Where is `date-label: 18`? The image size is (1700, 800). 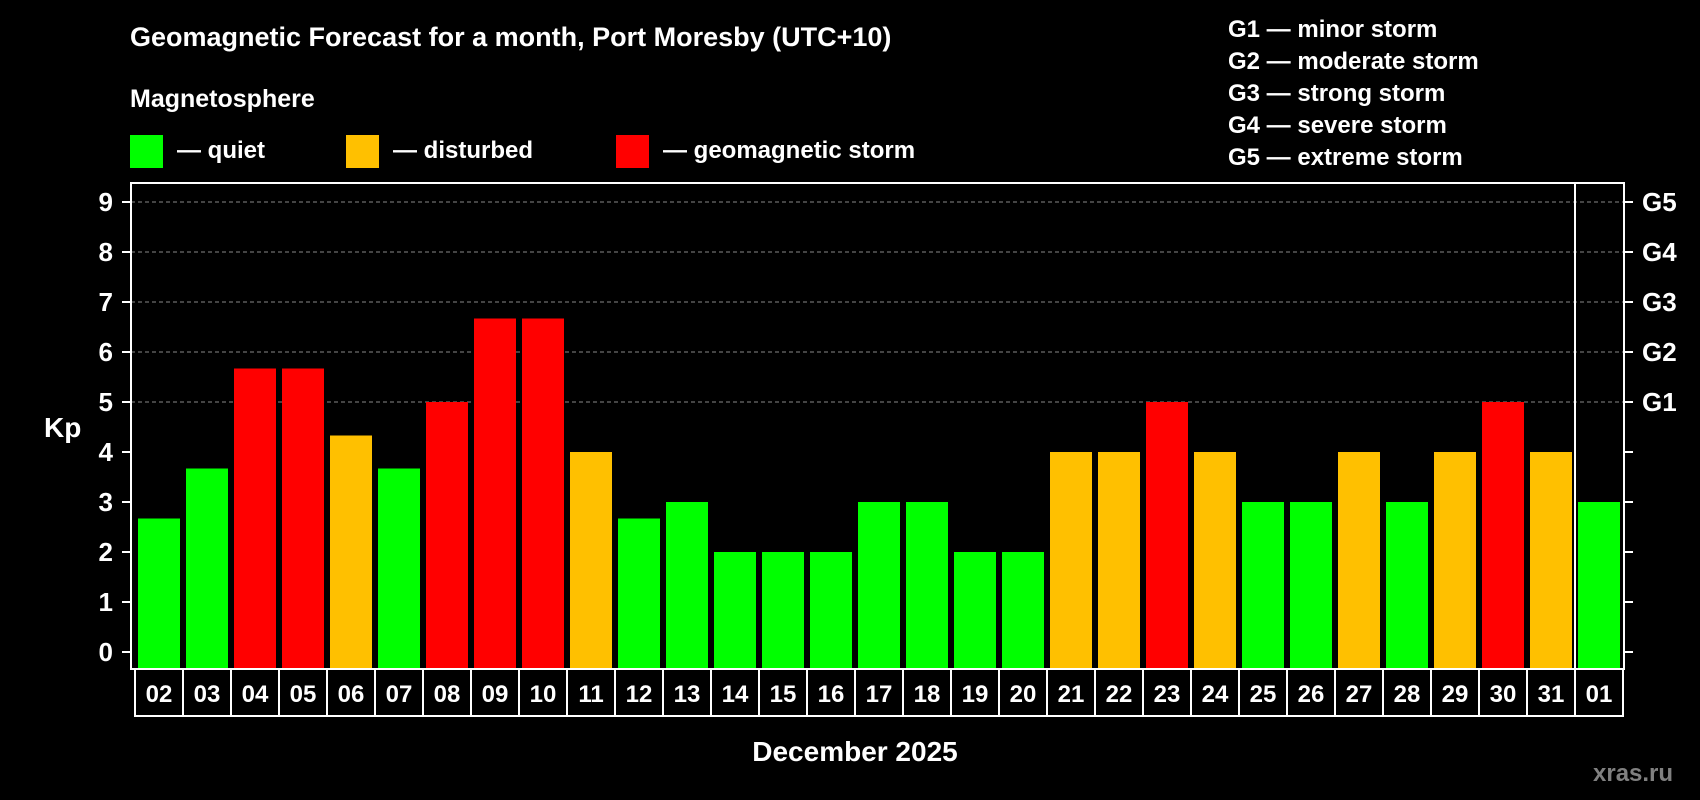
date-label: 18 is located at coordinates (927, 694).